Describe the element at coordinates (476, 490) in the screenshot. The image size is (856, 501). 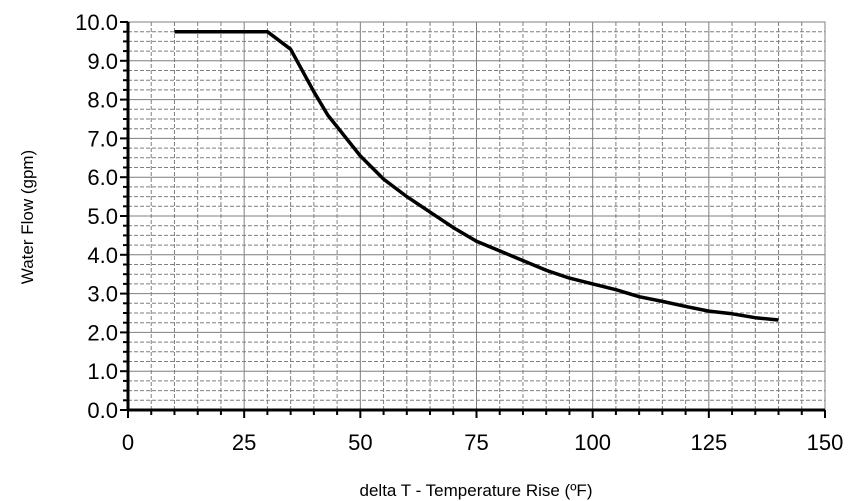
I see `x-axis-title: delta T - Temperature Rise (ºF)` at that location.